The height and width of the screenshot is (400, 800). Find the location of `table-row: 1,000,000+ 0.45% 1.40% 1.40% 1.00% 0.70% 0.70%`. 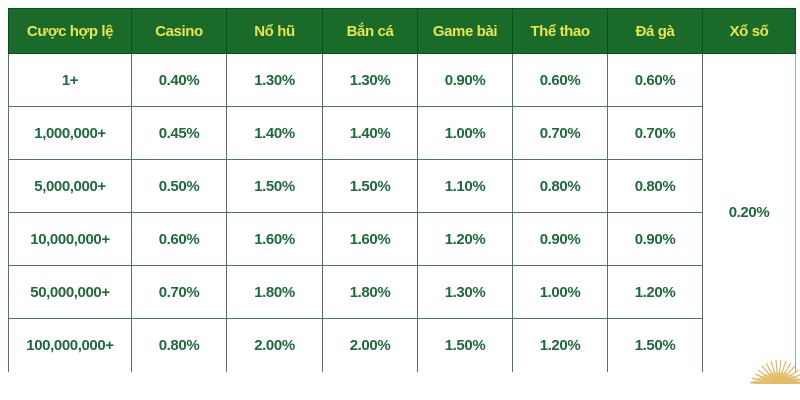

table-row: 1,000,000+ 0.45% 1.40% 1.40% 1.00% 0.70% 0.70% is located at coordinates (402, 133).